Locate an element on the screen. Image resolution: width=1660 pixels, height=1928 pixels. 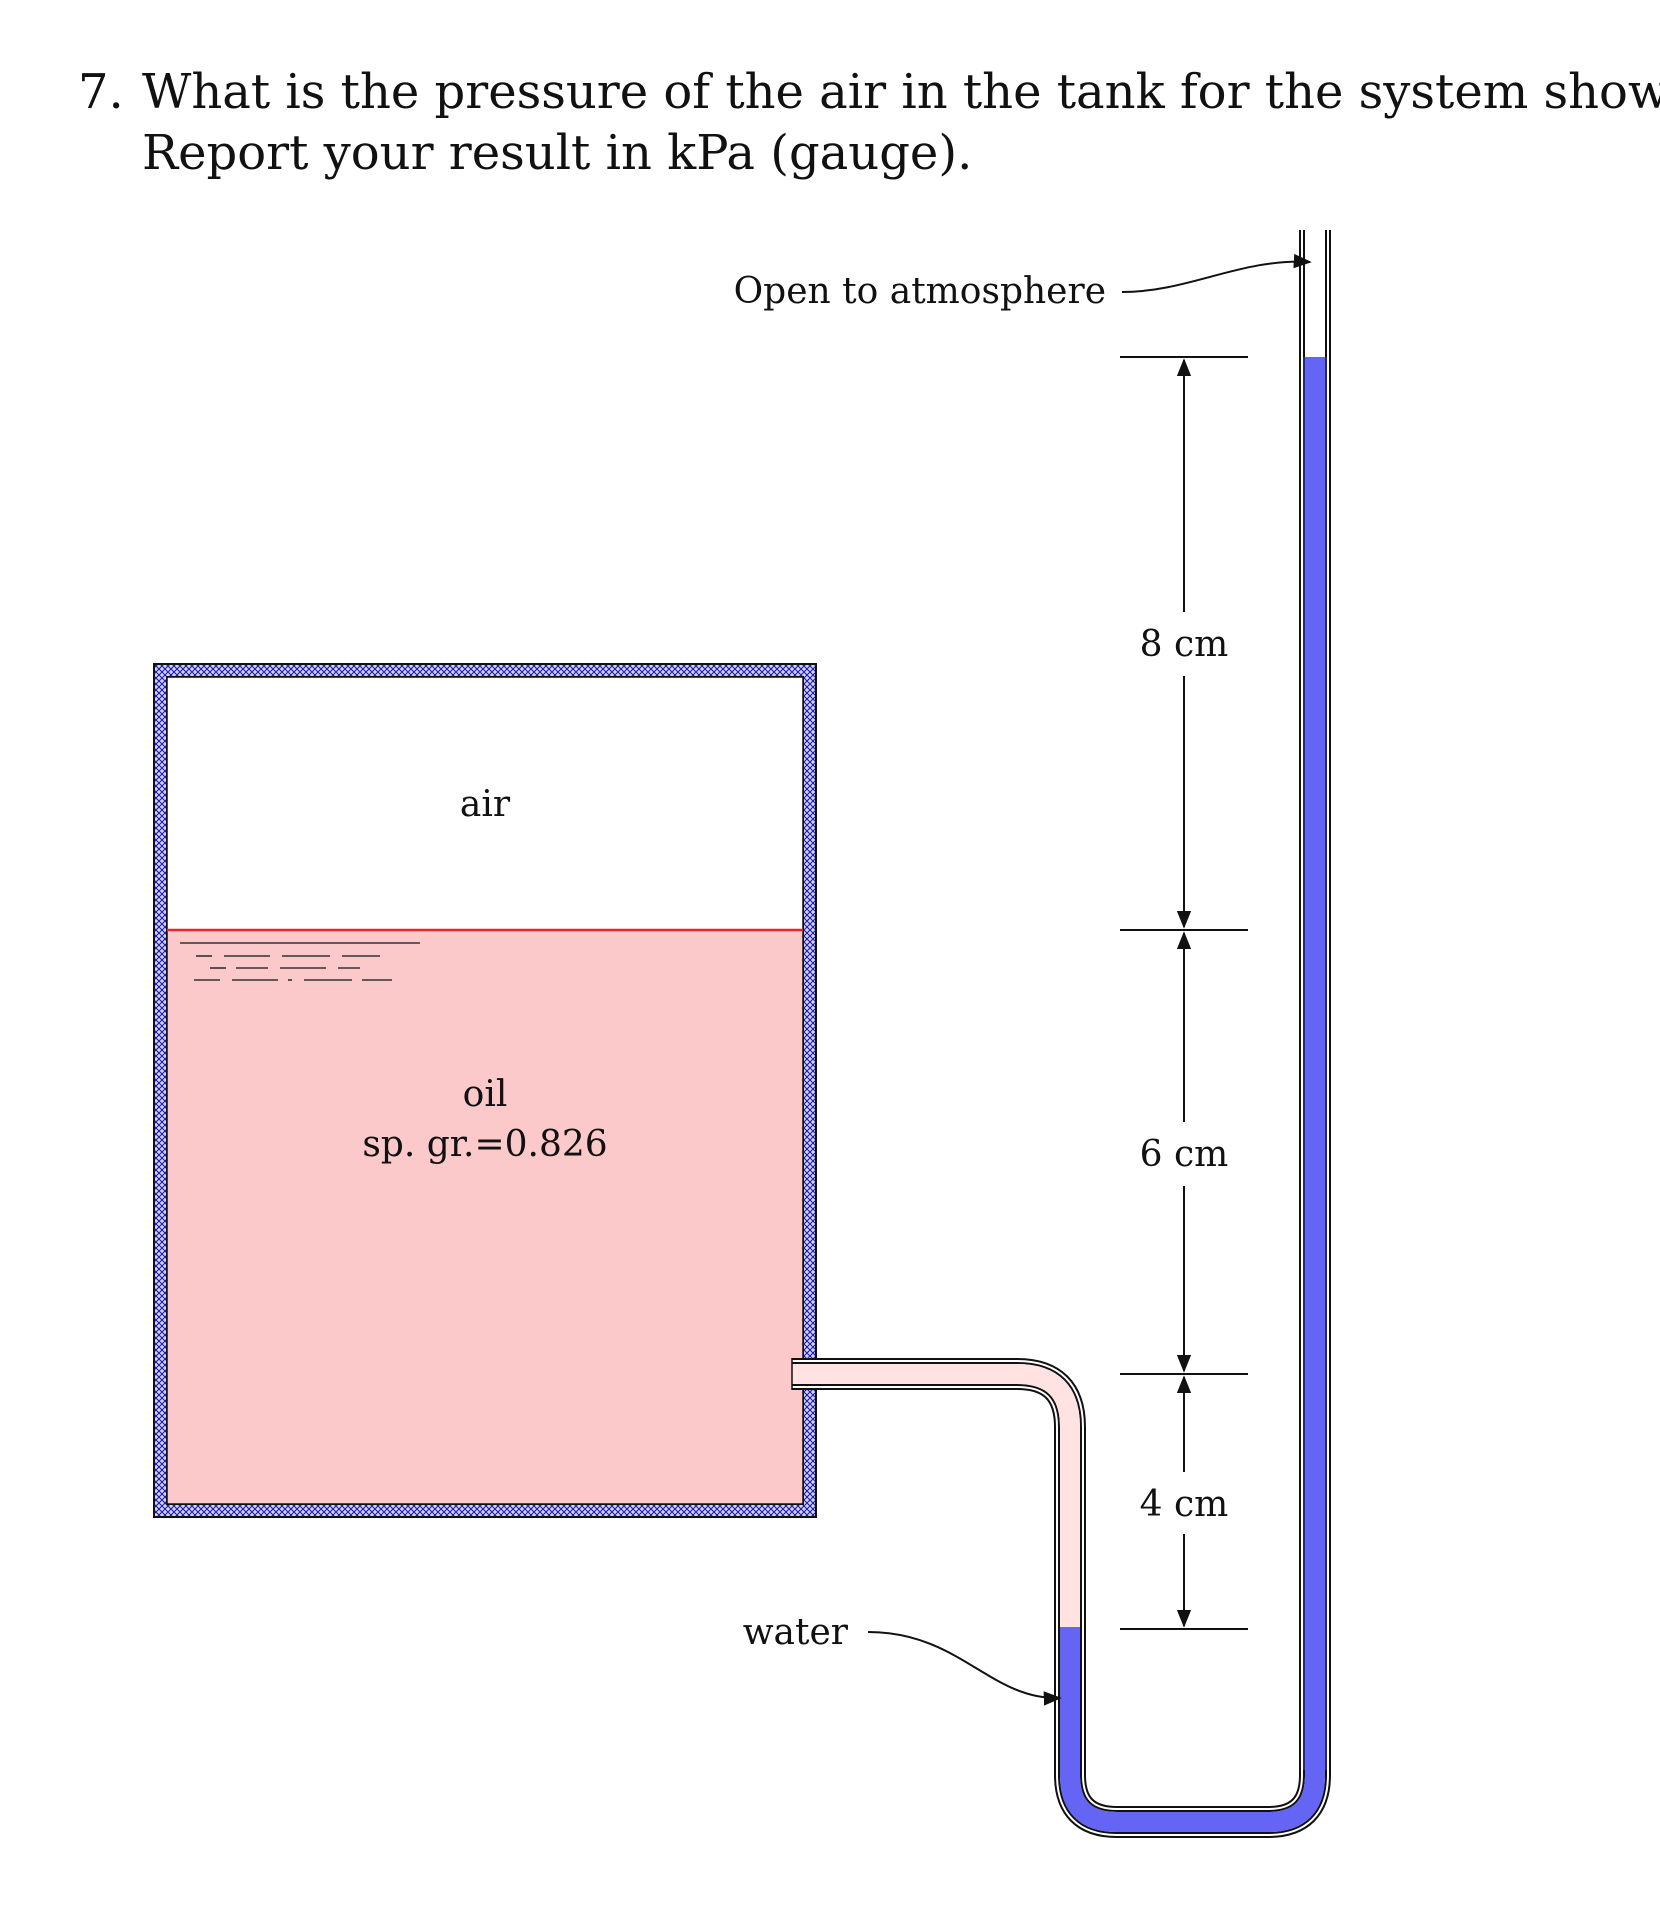
air-label: air is located at coordinates (485, 804).